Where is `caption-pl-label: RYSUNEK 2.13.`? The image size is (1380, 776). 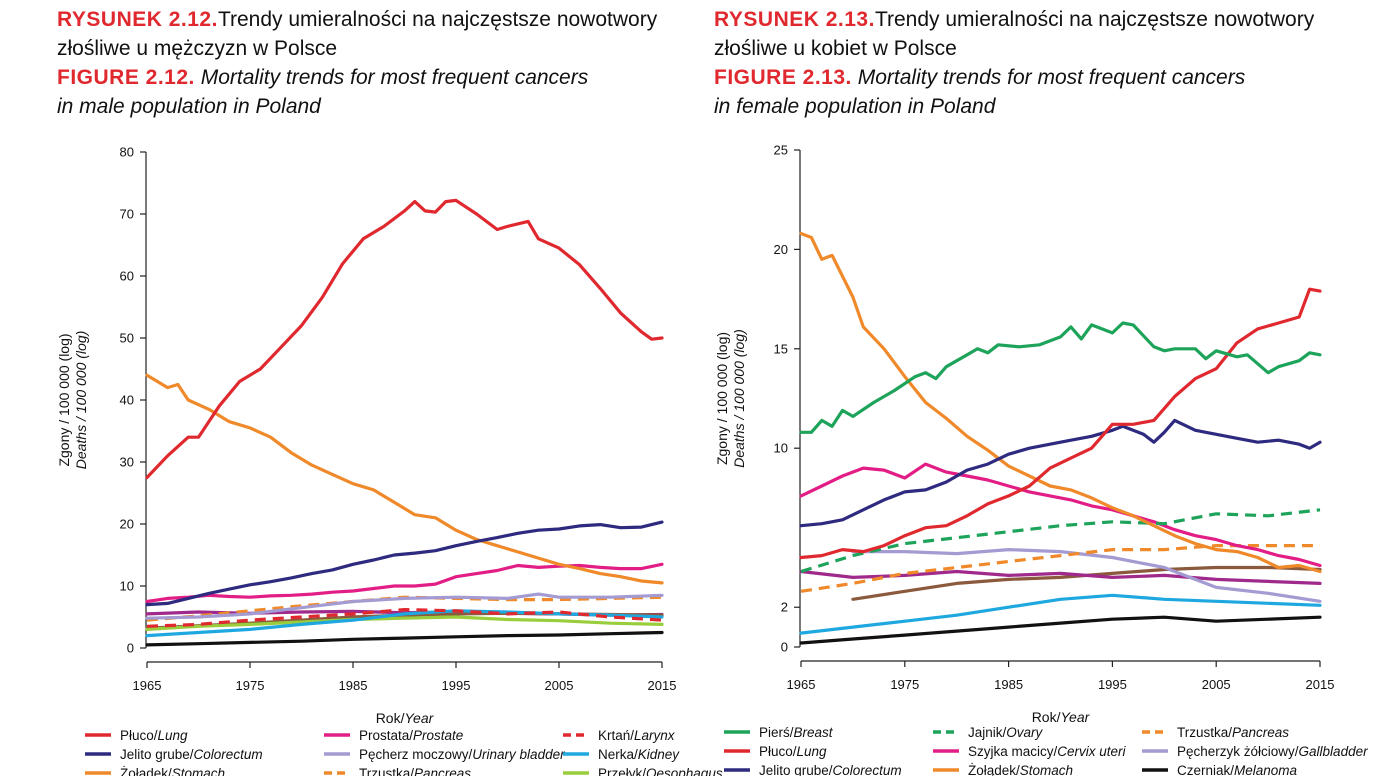 caption-pl-label: RYSUNEK 2.13. is located at coordinates (794, 19).